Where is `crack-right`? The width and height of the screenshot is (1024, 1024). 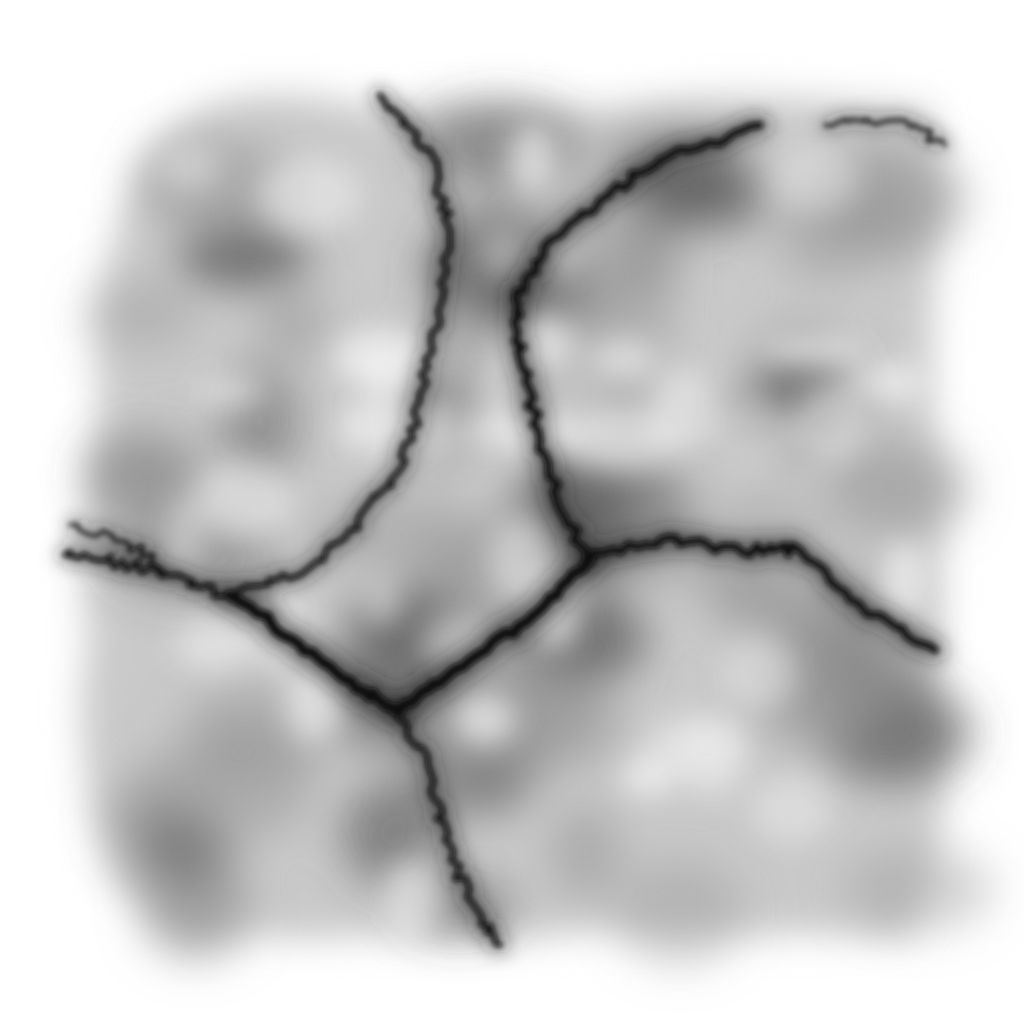
crack-right is located at coordinates (762, 593).